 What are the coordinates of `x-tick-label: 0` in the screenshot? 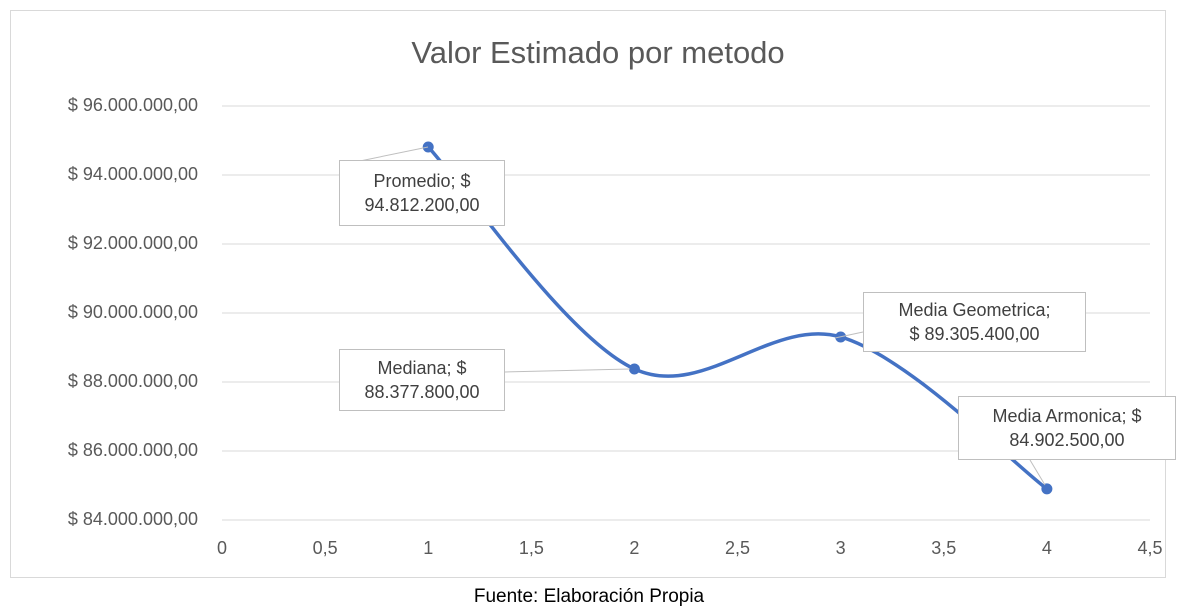 It's located at (222, 548).